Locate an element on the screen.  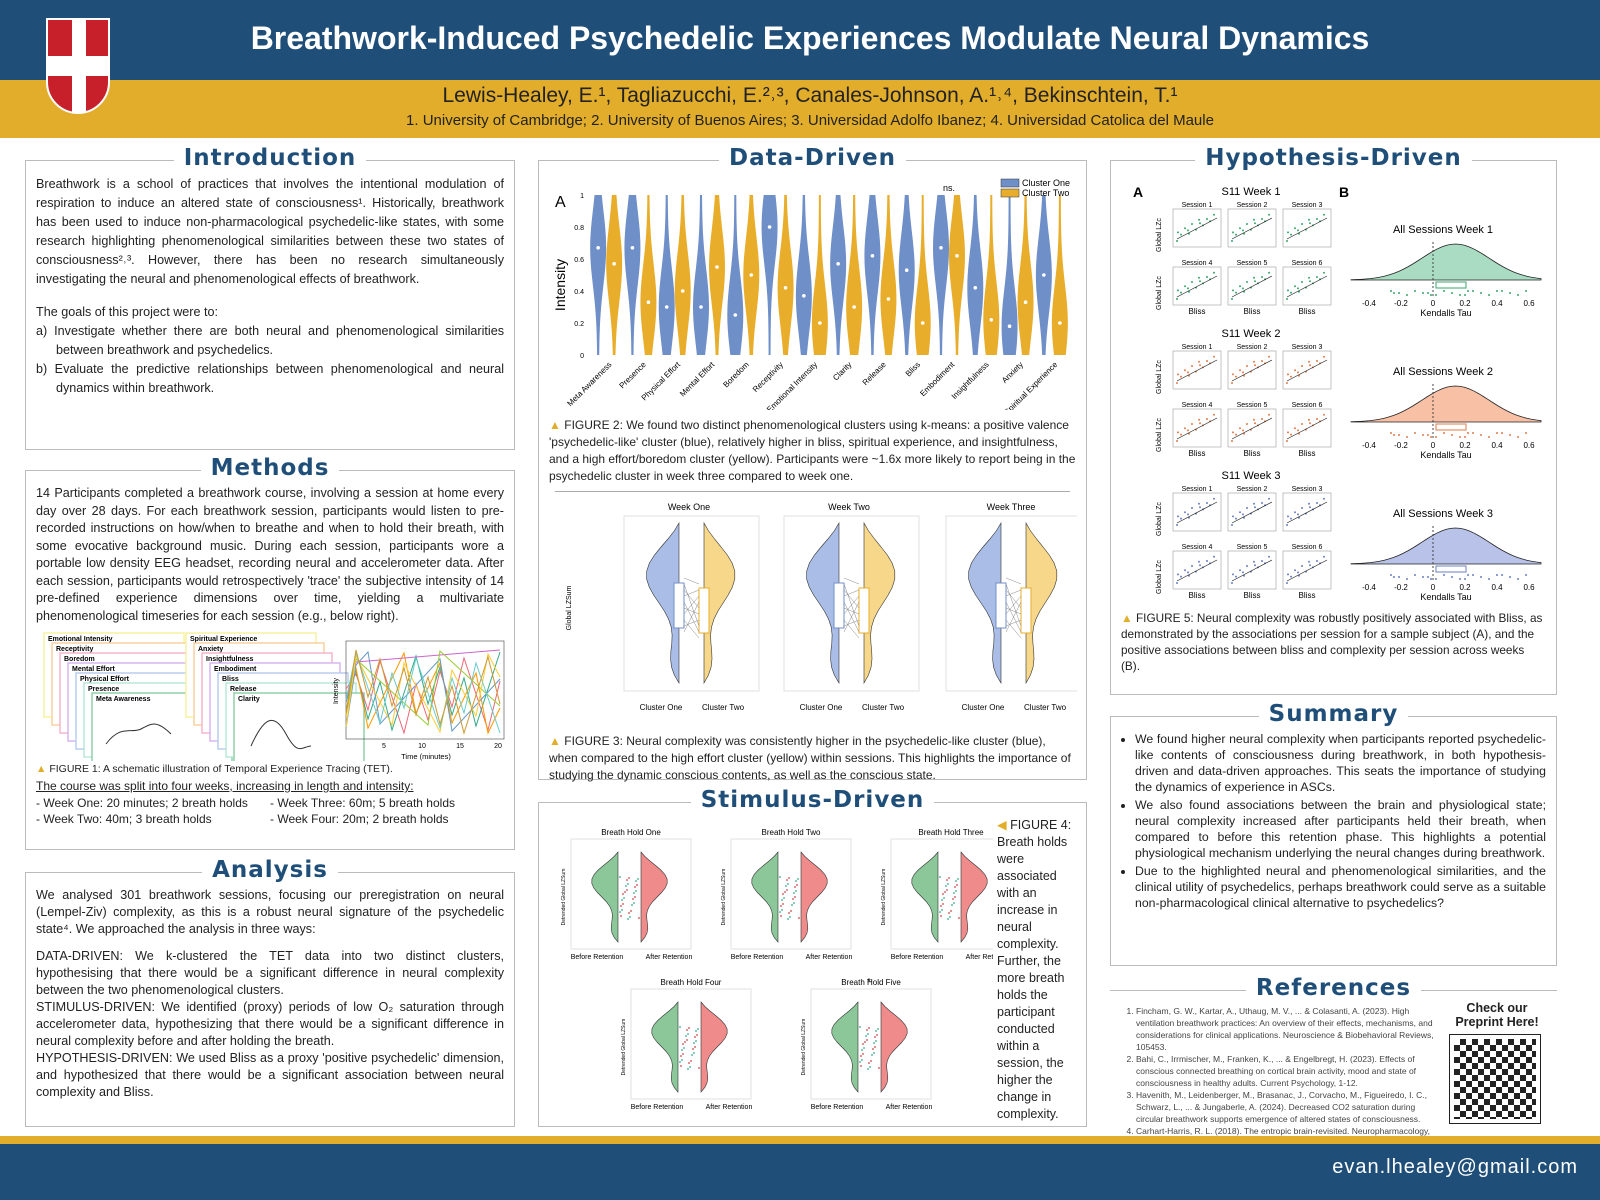
preprint-qr-code is located at coordinates (1495, 1079).